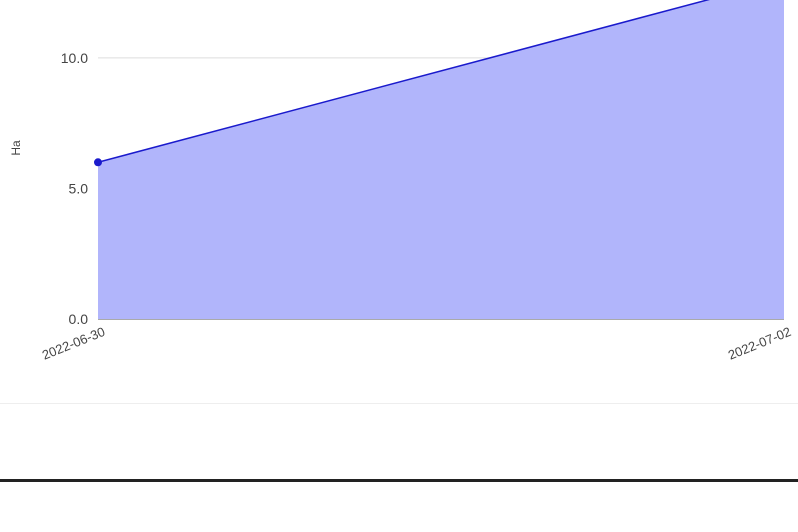 Image resolution: width=798 pixels, height=532 pixels. Describe the element at coordinates (74, 58) in the screenshot. I see `y-tick-label: 10.0` at that location.